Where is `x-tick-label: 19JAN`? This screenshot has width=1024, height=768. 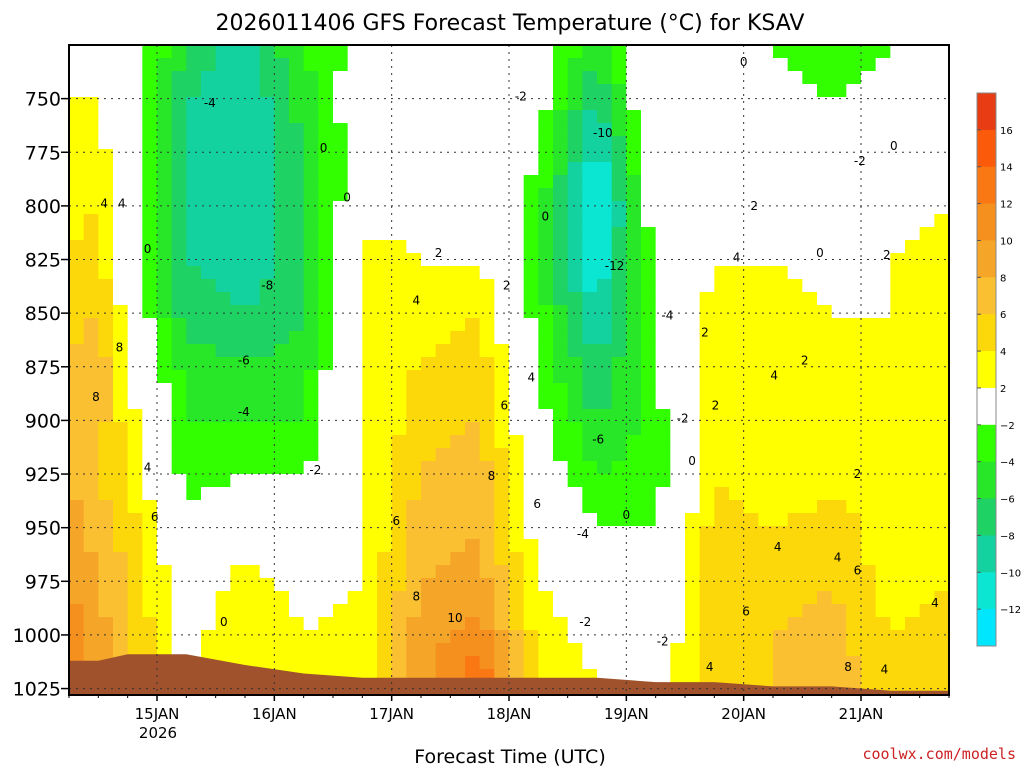
x-tick-label: 19JAN is located at coordinates (626, 714).